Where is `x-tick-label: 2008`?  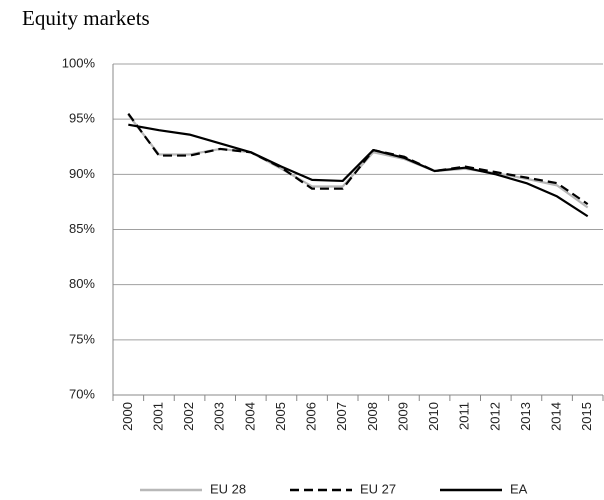
x-tick-label: 2008 is located at coordinates (372, 416).